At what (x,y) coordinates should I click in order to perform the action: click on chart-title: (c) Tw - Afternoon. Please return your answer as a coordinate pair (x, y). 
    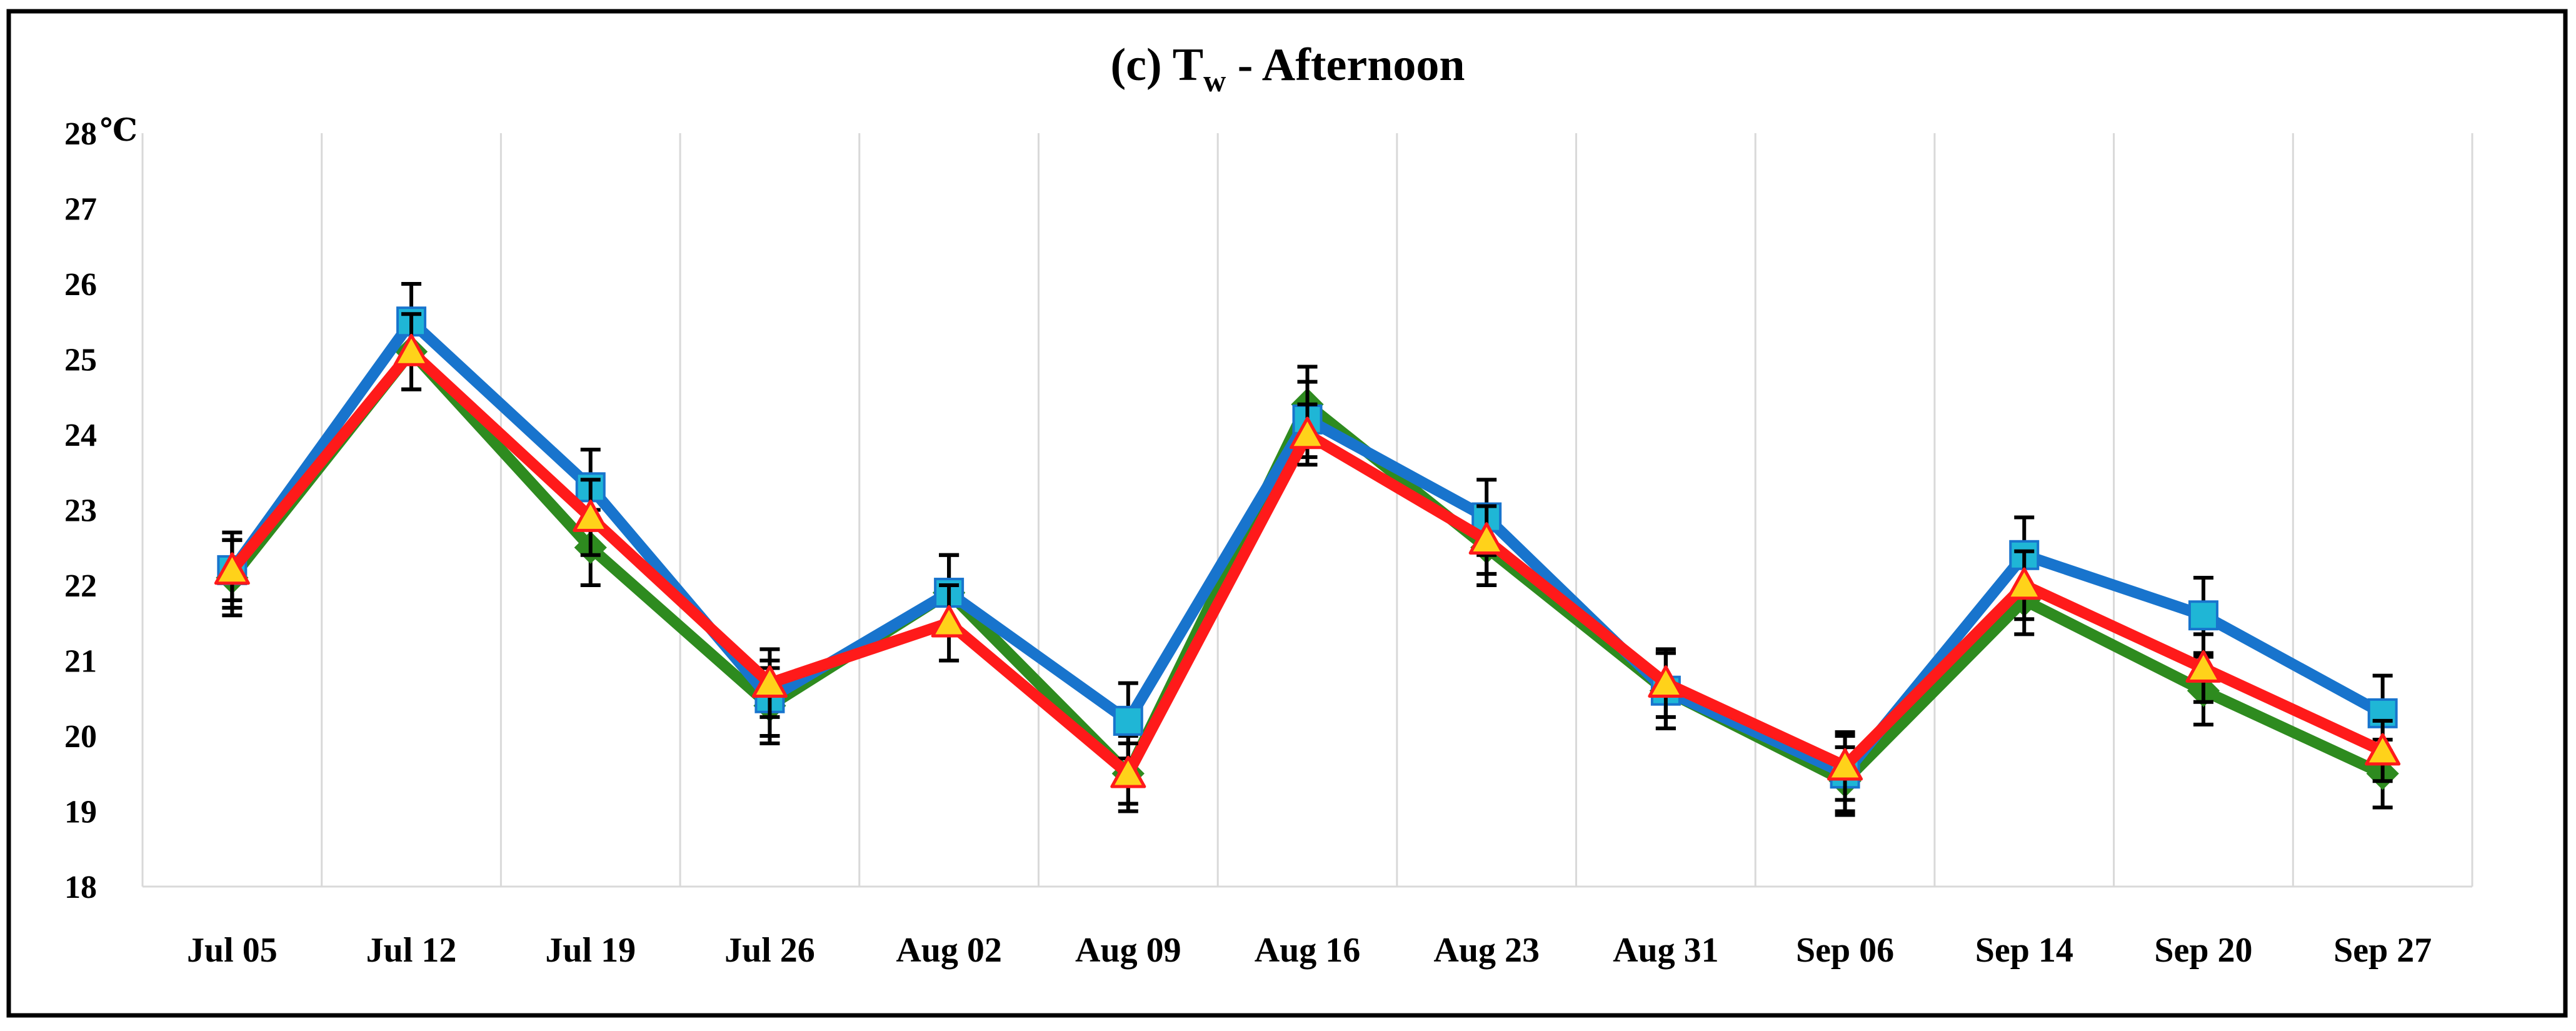
    Looking at the image, I should click on (1287, 68).